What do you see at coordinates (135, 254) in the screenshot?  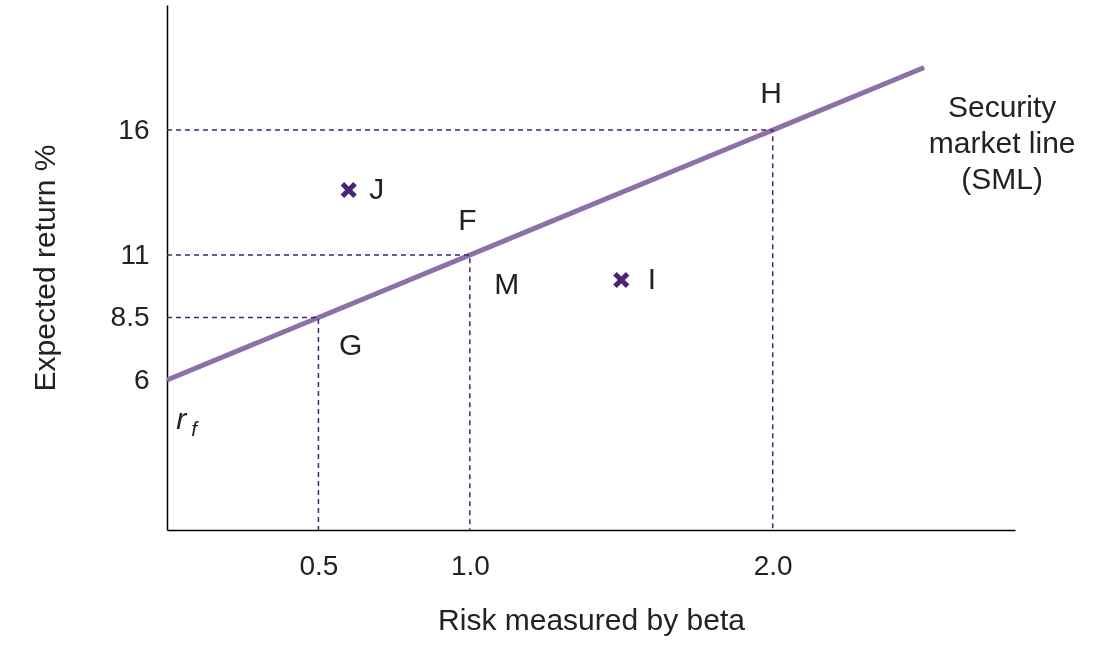 I see `y-tick-label: 11` at bounding box center [135, 254].